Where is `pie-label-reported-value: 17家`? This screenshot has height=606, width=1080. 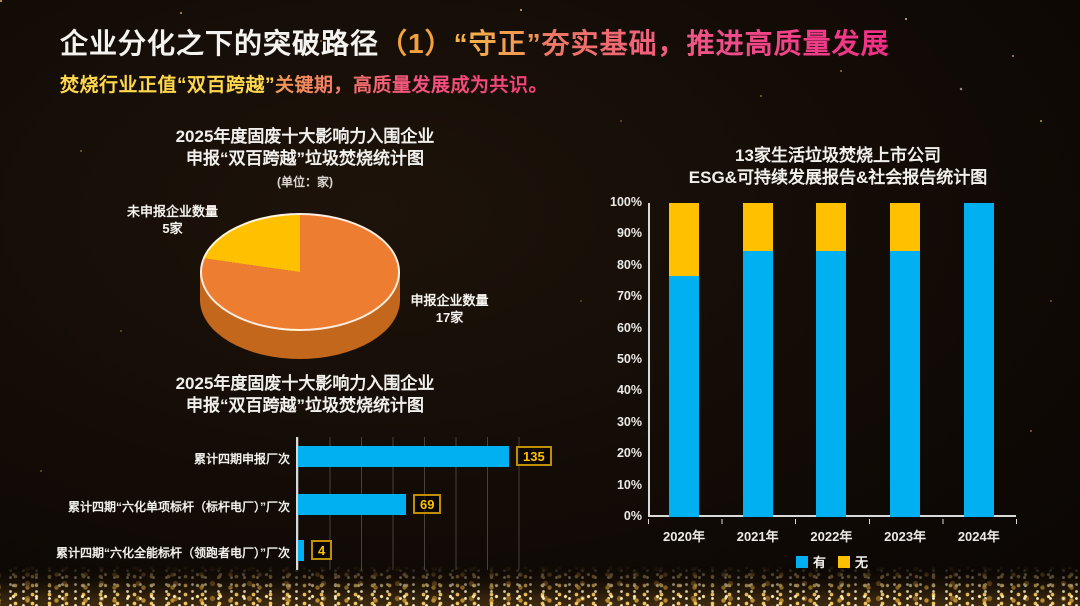
pie-label-reported-value: 17家 is located at coordinates (449, 317).